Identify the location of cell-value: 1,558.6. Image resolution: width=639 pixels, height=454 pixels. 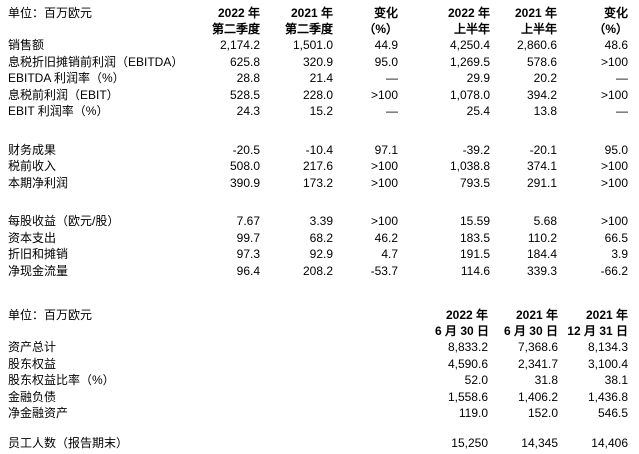
(467, 396).